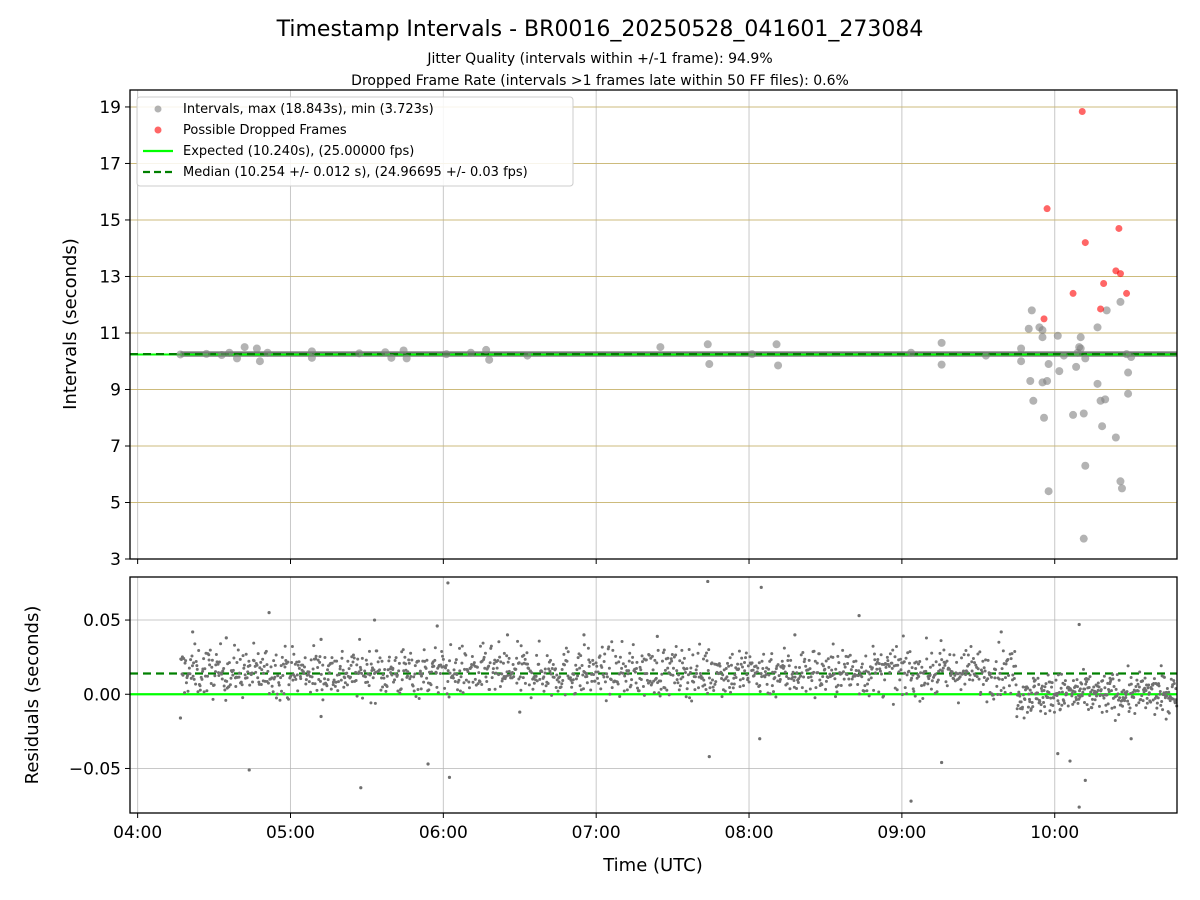  What do you see at coordinates (298, 151) in the screenshot?
I see `legend-label-expected: Expected (10.240s), (25.00000 fps)` at bounding box center [298, 151].